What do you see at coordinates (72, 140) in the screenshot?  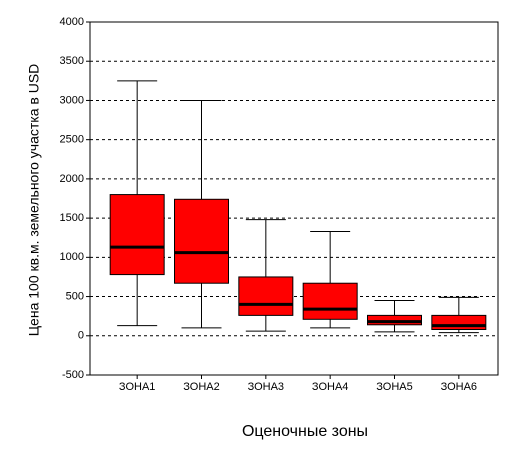 I see `y-tick-label: 2500` at bounding box center [72, 140].